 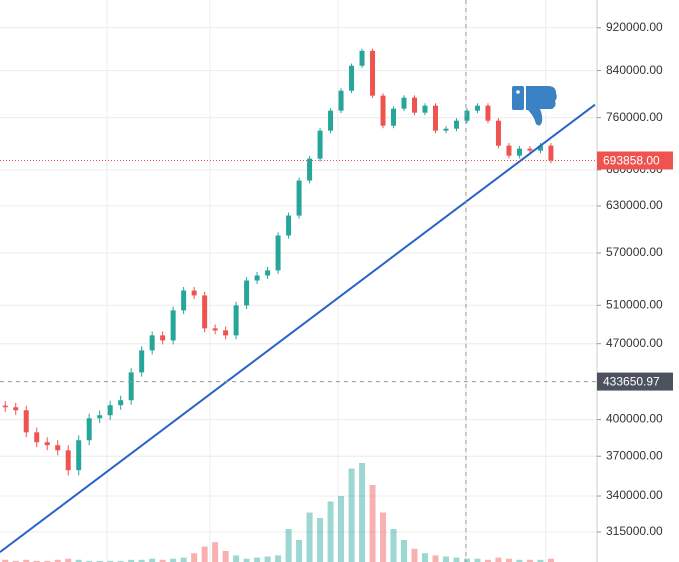 What do you see at coordinates (635, 160) in the screenshot?
I see `last-price-box` at bounding box center [635, 160].